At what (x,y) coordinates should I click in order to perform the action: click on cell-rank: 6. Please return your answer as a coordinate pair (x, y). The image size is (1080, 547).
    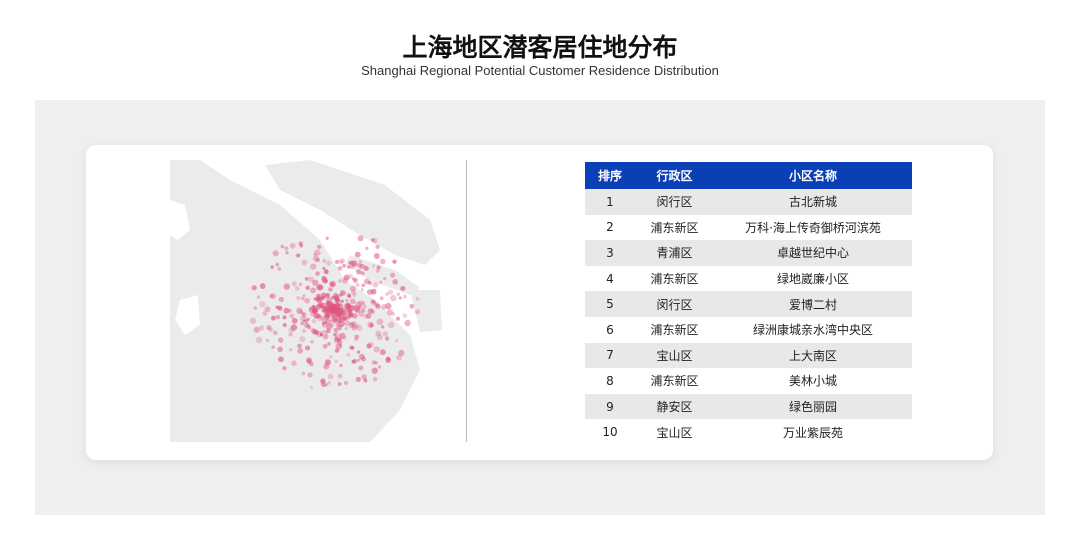
    Looking at the image, I should click on (610, 329).